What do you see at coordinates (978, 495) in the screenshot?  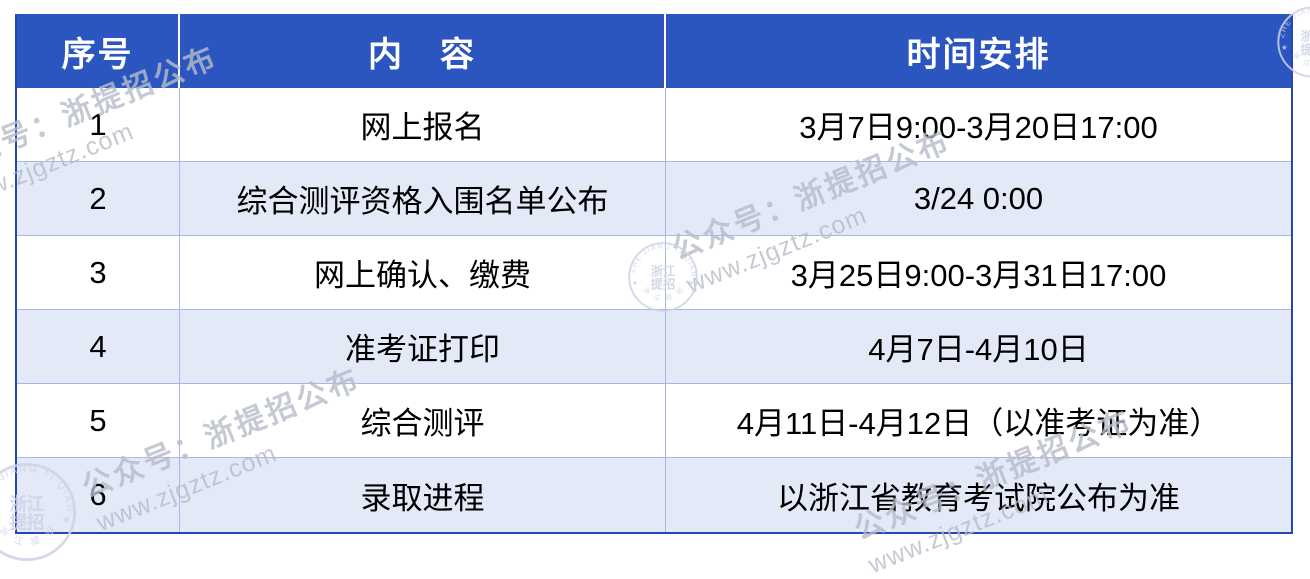 I see `cell-time: 以浙江省教育考试院公布为准` at bounding box center [978, 495].